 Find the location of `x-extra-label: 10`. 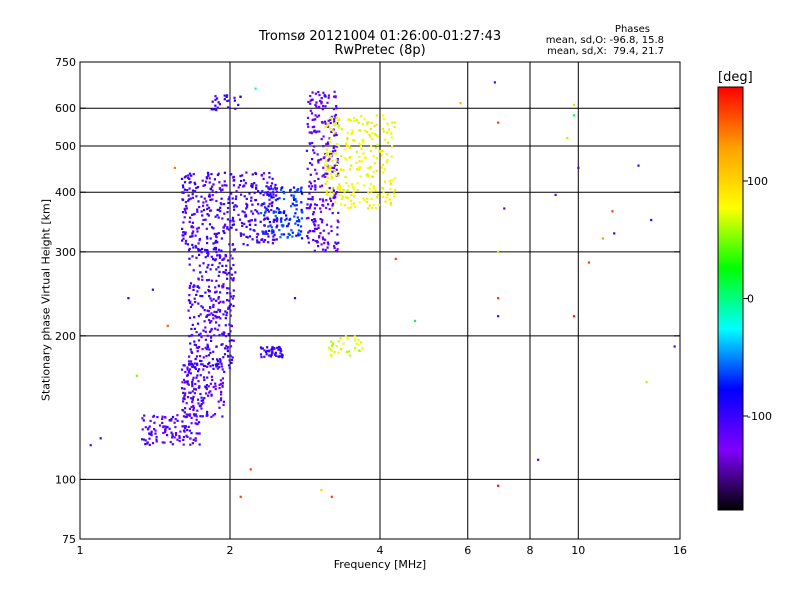

x-extra-label: 10 is located at coordinates (578, 550).